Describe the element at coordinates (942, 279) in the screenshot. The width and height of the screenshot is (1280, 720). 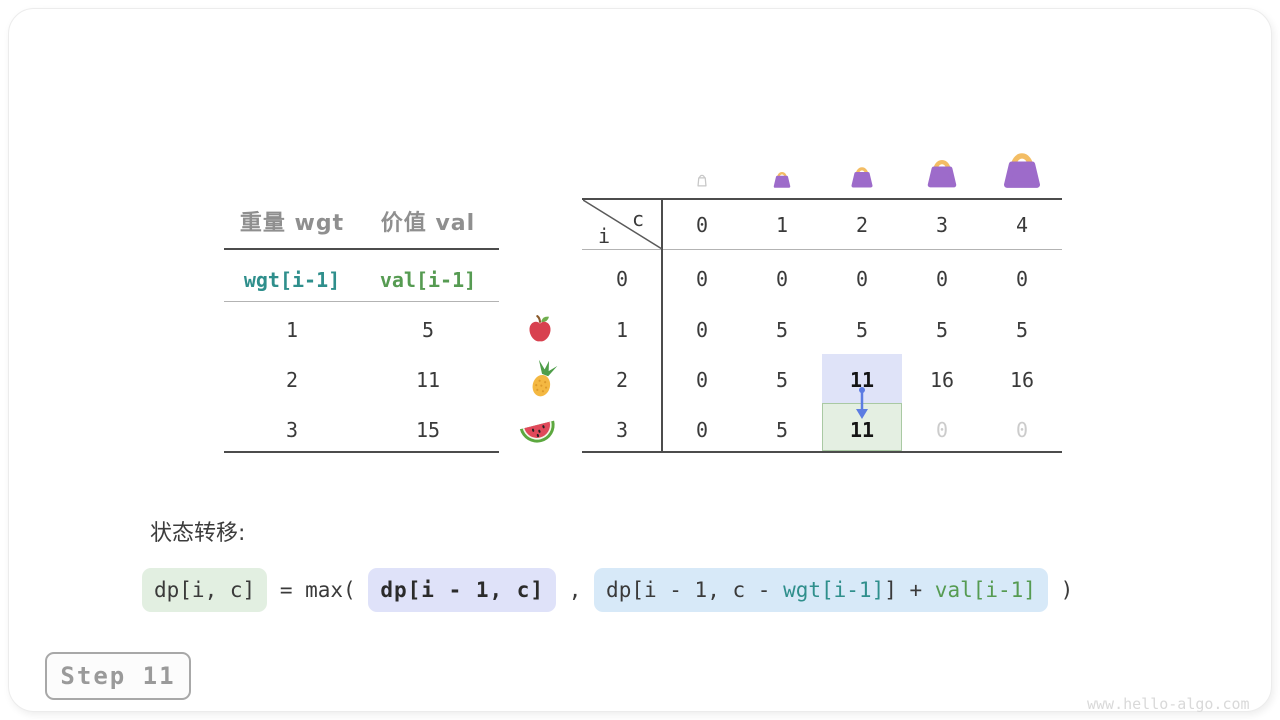
I see `dp-cell-r0c3: 0` at that location.